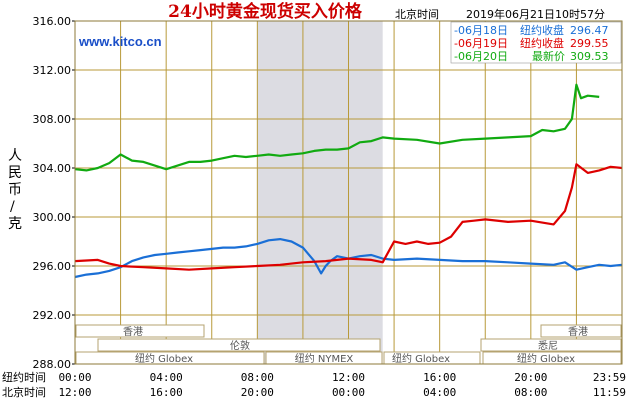 The height and width of the screenshot is (400, 630). I want to click on legend-jun20-desc: 最新价, so click(548, 56).